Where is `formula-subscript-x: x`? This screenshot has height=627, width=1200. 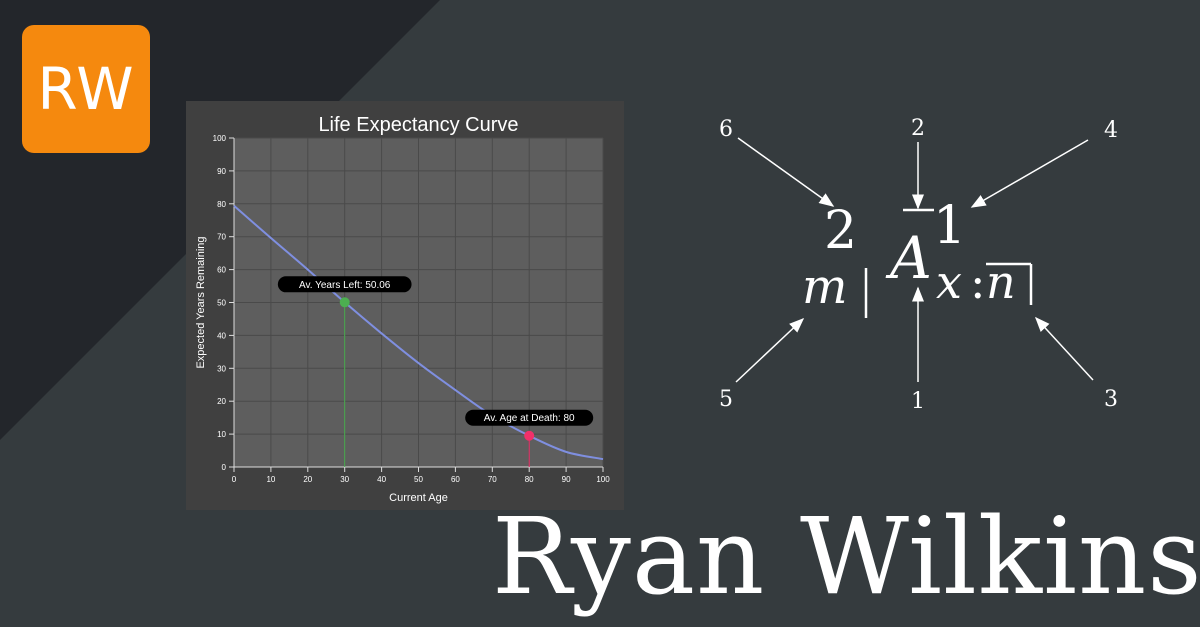
formula-subscript-x: x is located at coordinates (949, 282).